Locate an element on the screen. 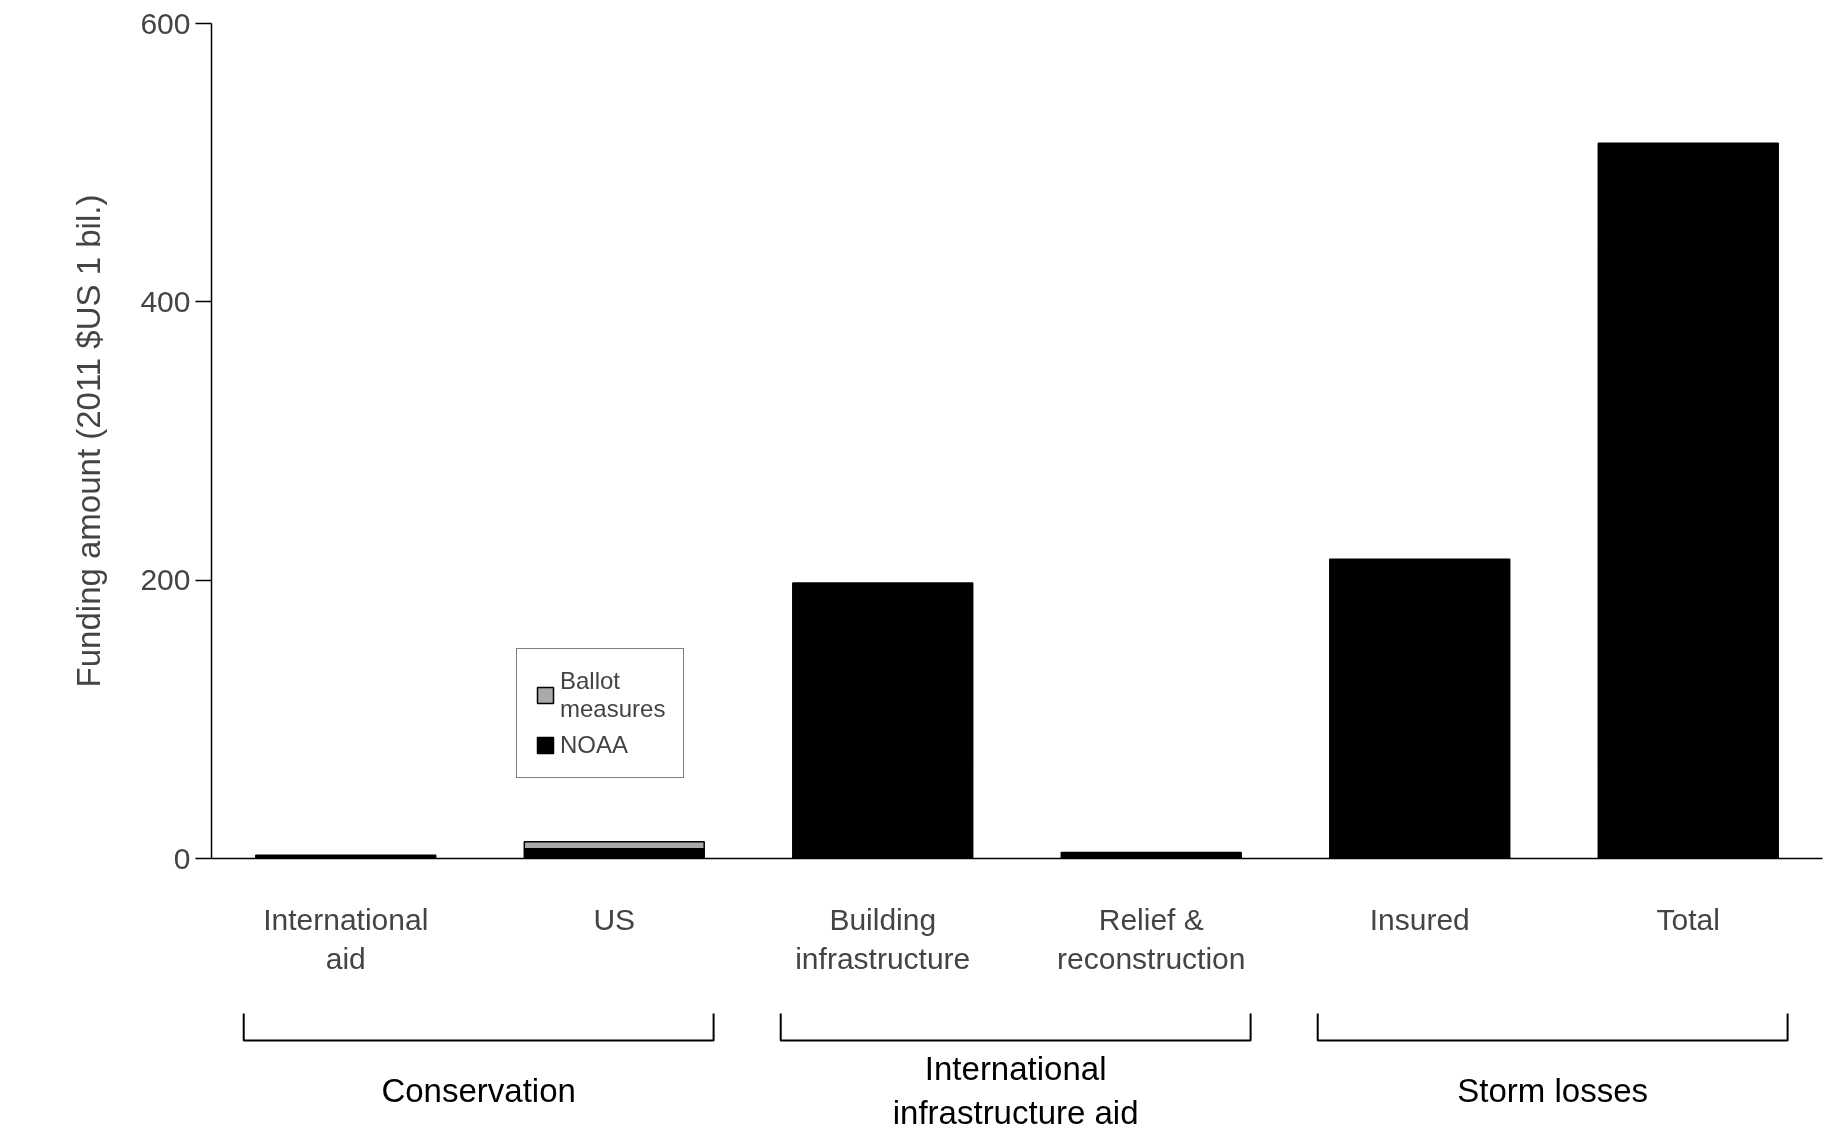 The image size is (1826, 1145). y-tick-label: 200 is located at coordinates (165, 580).